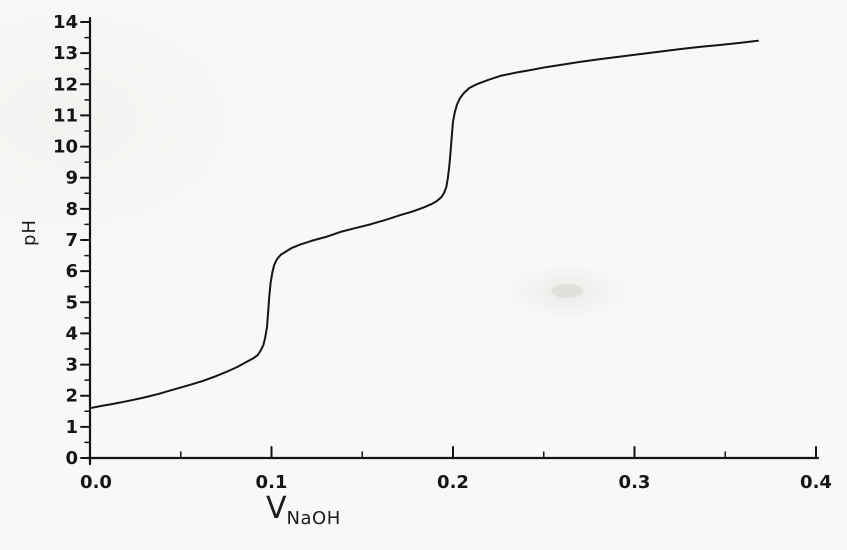 This screenshot has width=847, height=550. Describe the element at coordinates (65, 147) in the screenshot. I see `y-tick-label: 10` at that location.